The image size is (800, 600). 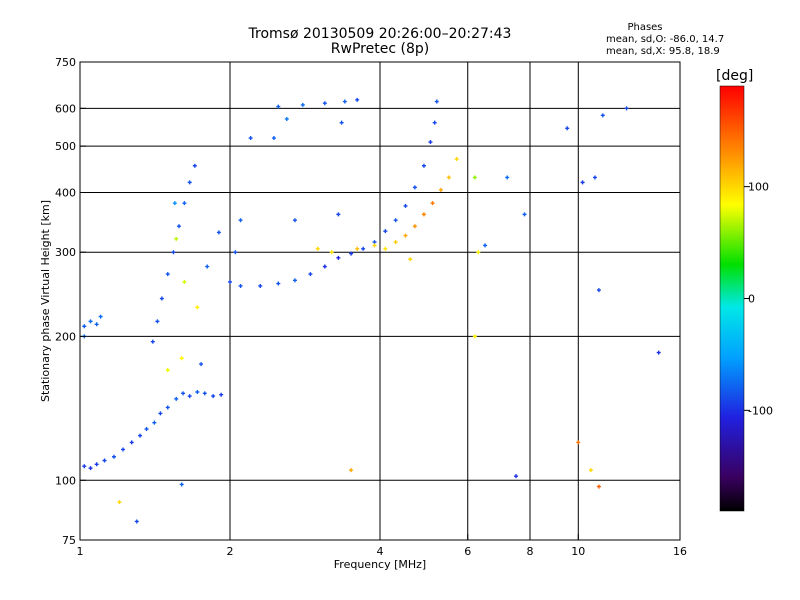 What do you see at coordinates (467, 551) in the screenshot?
I see `x-tick-label: 6` at bounding box center [467, 551].